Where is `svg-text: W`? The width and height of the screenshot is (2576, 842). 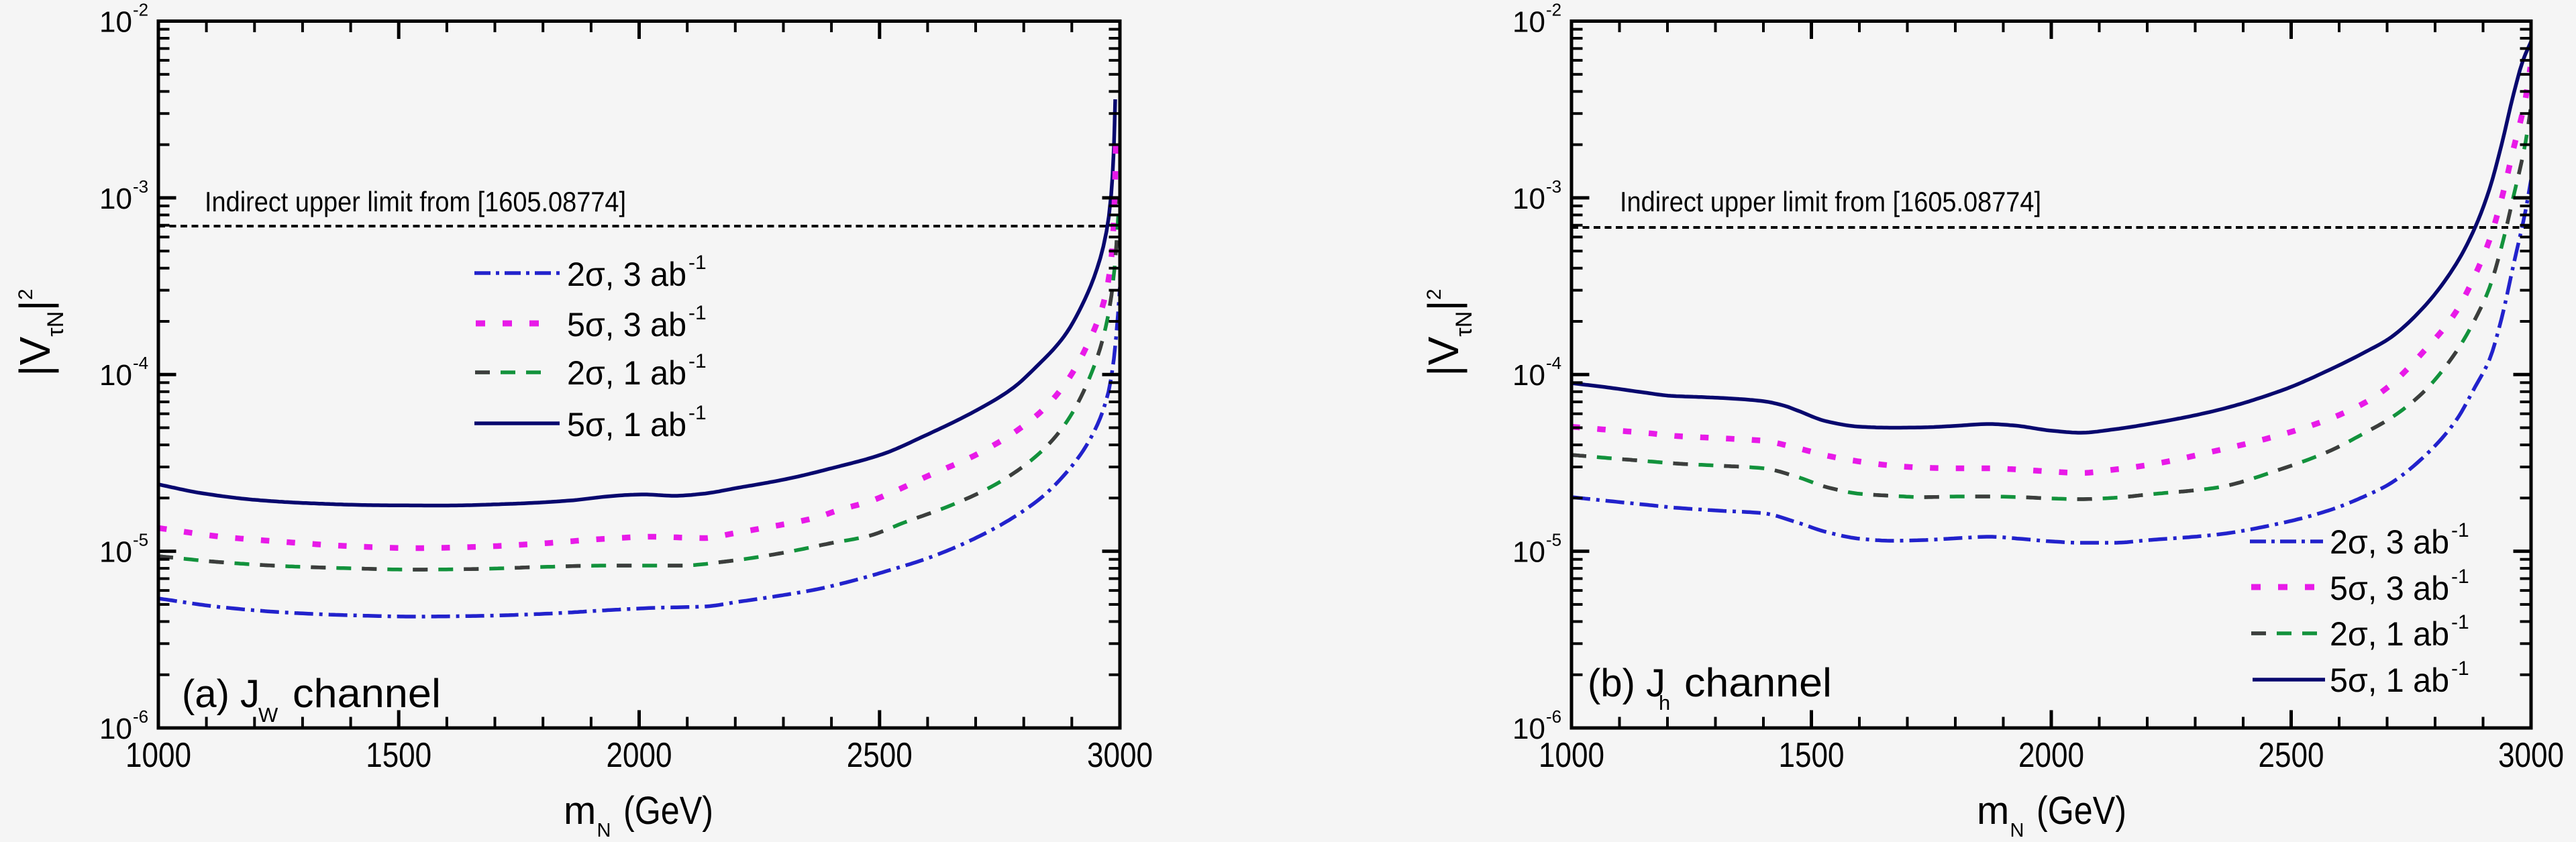
svg-text: W is located at coordinates (268, 715).